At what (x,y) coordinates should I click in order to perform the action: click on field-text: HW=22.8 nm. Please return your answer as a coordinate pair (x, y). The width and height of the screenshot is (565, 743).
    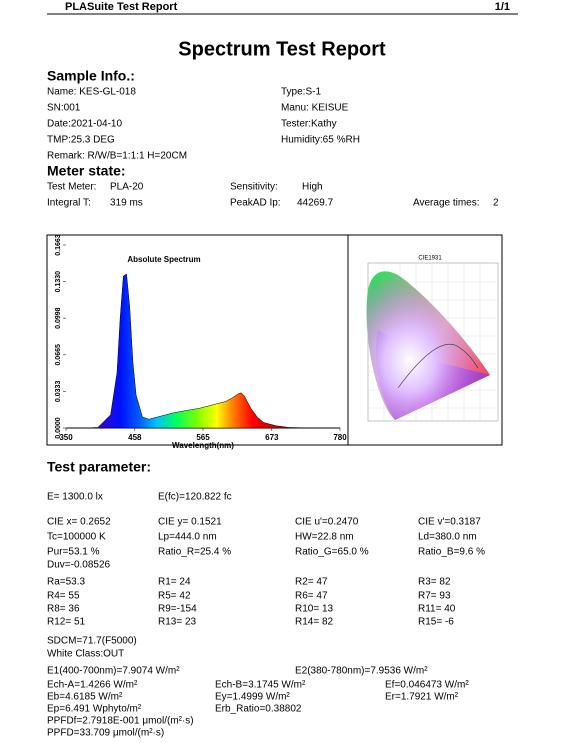
    Looking at the image, I should click on (324, 537).